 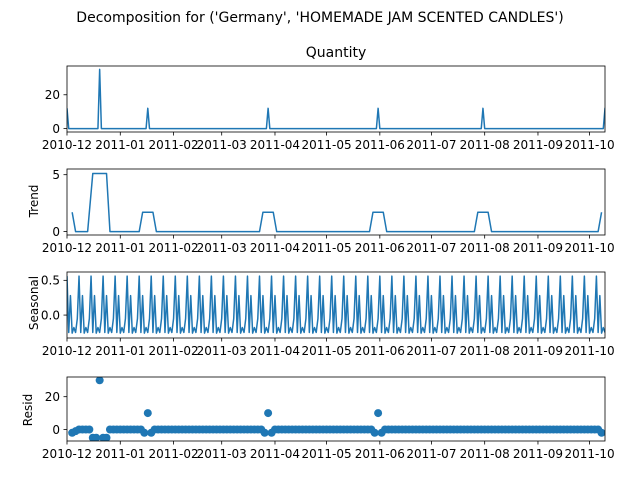 I want to click on series-line-seasonal, so click(x=336, y=304).